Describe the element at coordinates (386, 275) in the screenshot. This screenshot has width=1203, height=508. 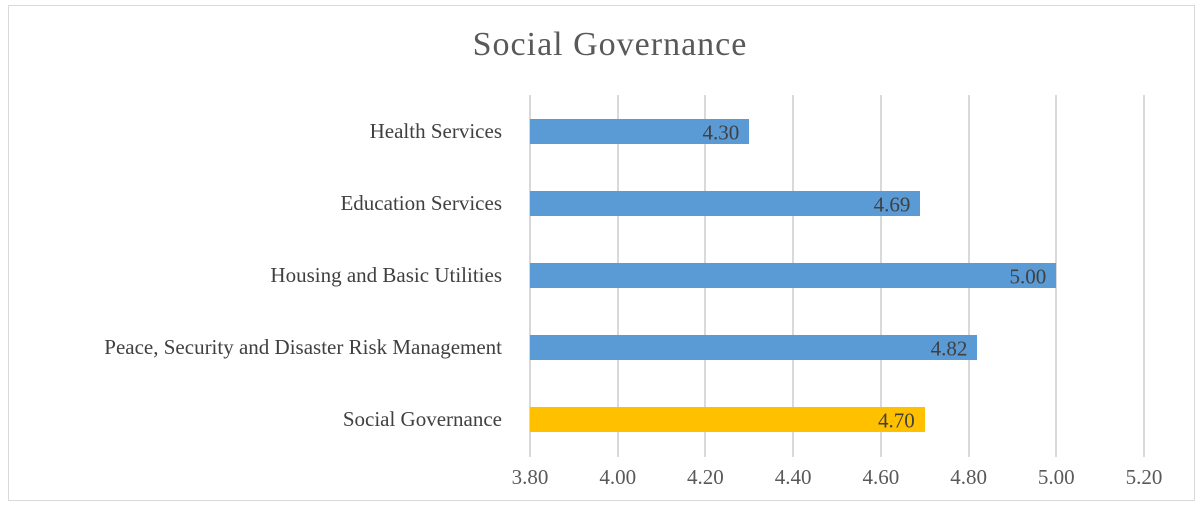
I see `y-tick-label: Housing and Basic Utilities` at that location.